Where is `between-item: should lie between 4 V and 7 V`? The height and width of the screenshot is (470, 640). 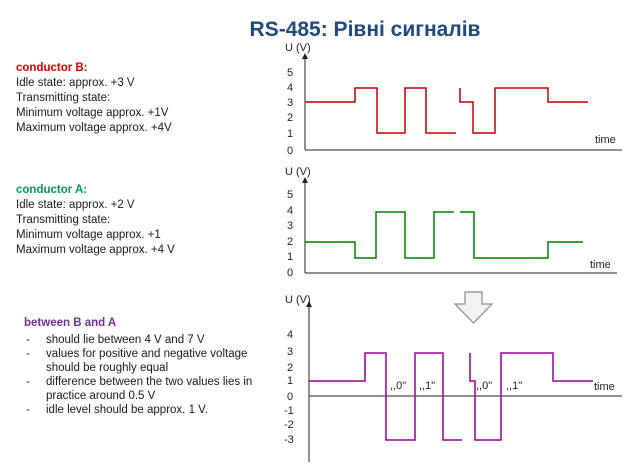
between-item: should lie between 4 V and 7 V is located at coordinates (141, 340).